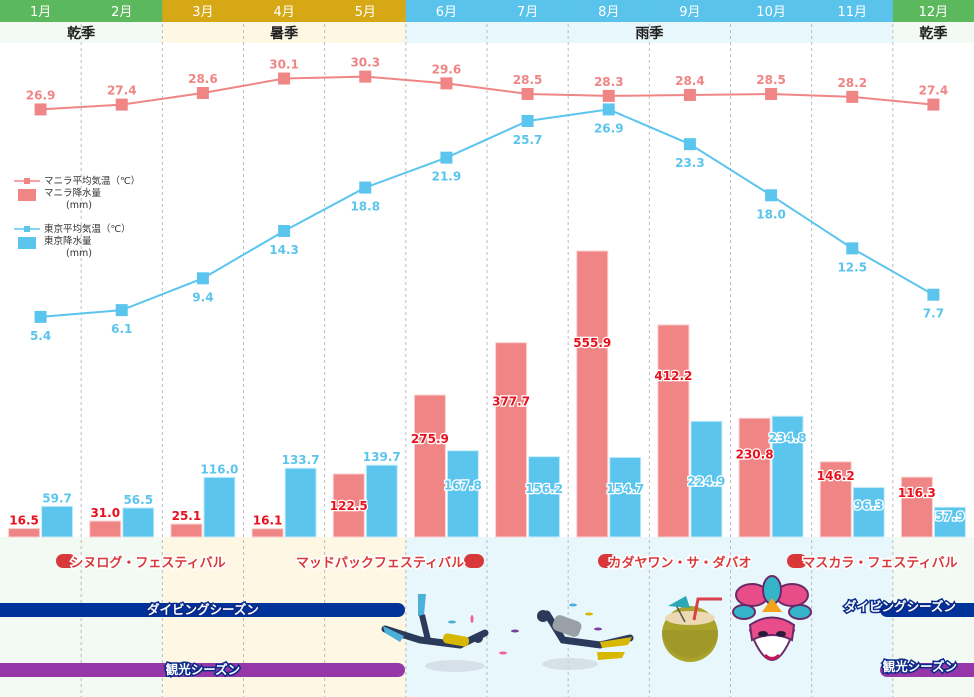 The height and width of the screenshot is (697, 974). I want to click on manila-precip-label: 116.3, so click(917, 493).